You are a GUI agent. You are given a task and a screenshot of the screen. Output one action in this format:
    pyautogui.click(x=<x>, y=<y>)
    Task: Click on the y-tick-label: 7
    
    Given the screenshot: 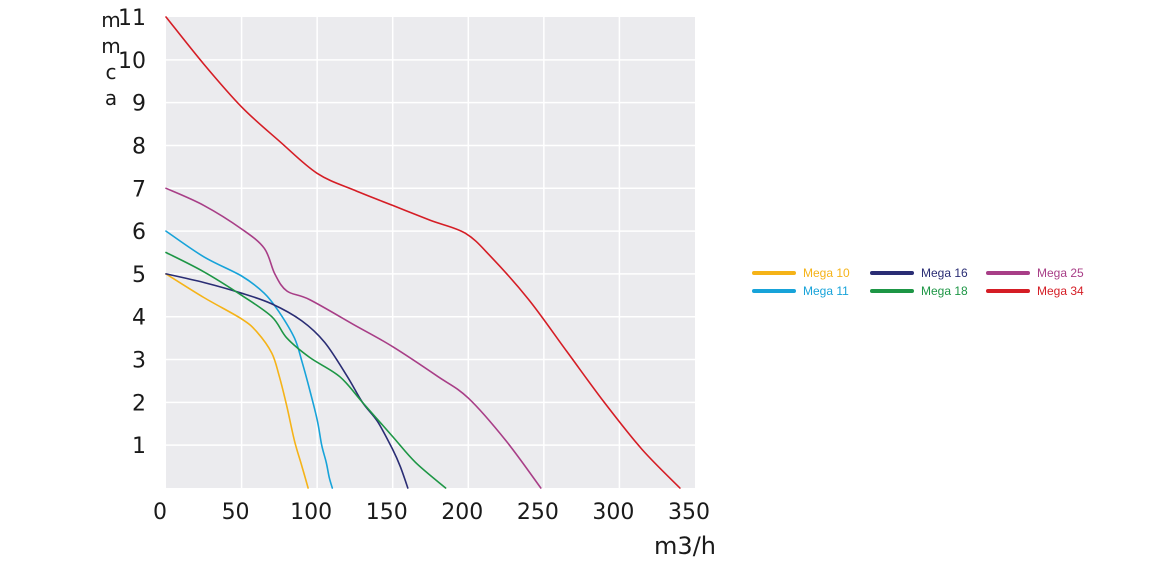 What is the action you would take?
    pyautogui.click(x=139, y=189)
    